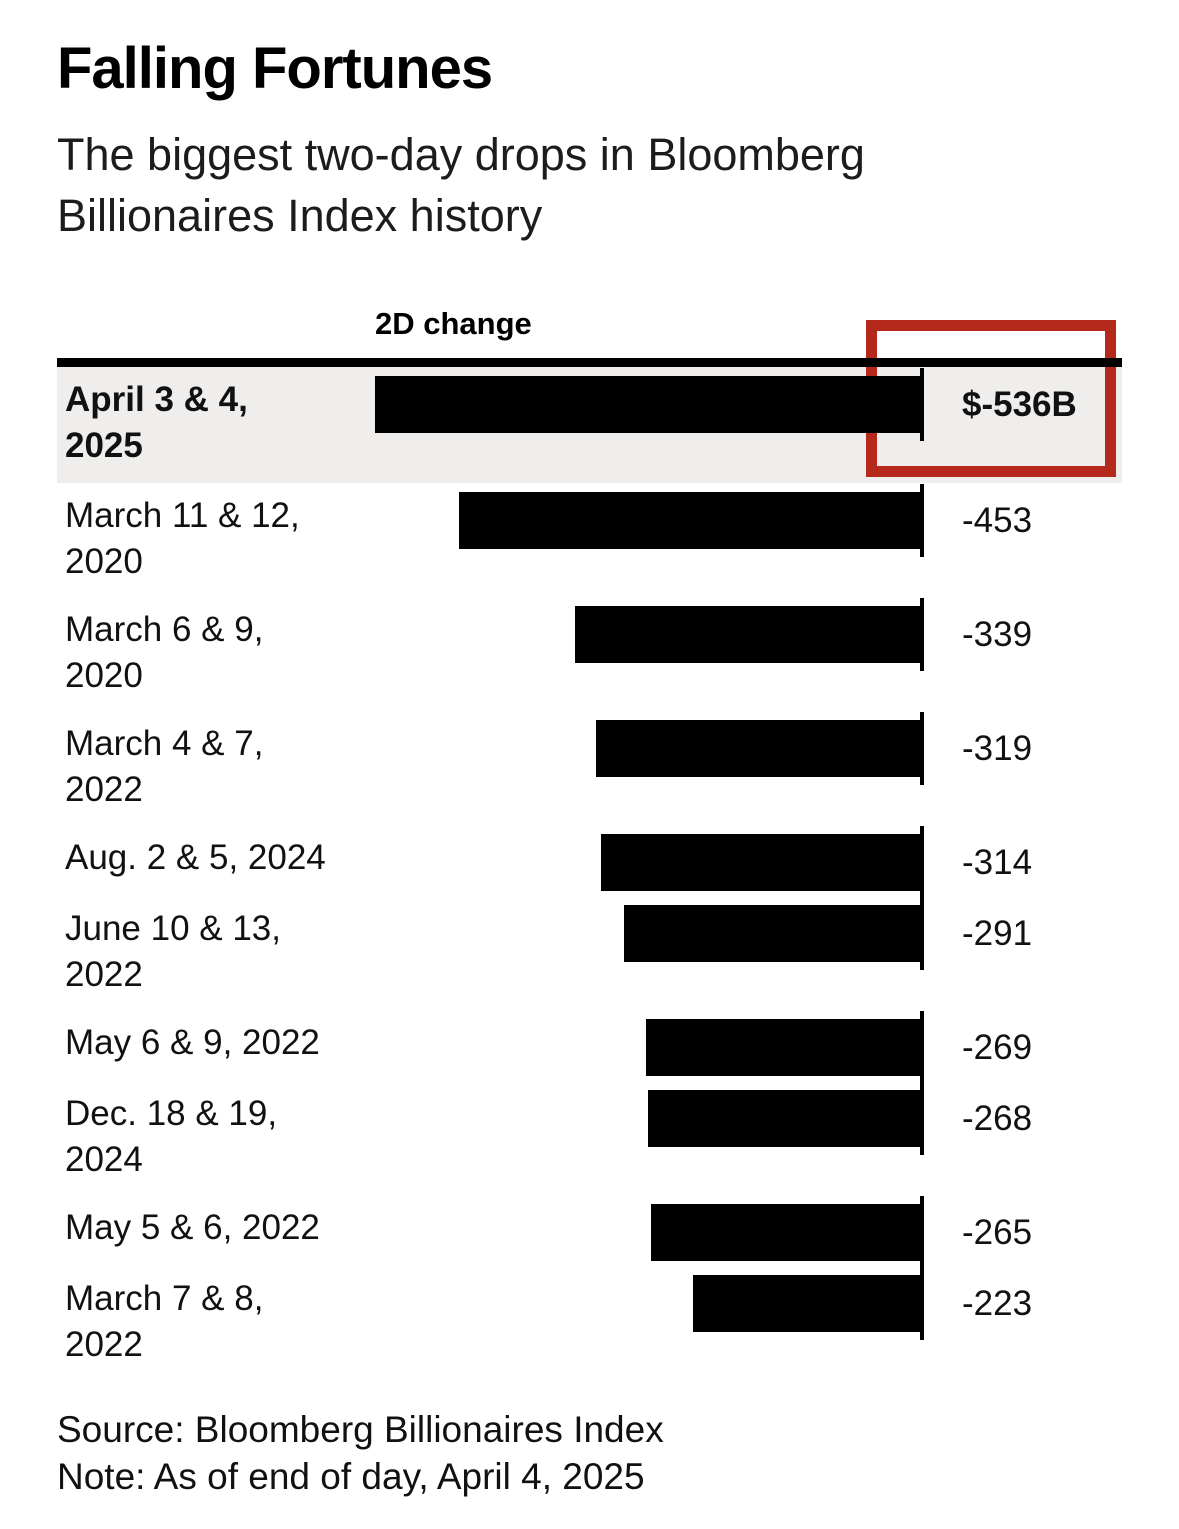 The height and width of the screenshot is (1529, 1179). Describe the element at coordinates (164, 1321) in the screenshot. I see `row-label: March 7 & 8, 2022` at that location.